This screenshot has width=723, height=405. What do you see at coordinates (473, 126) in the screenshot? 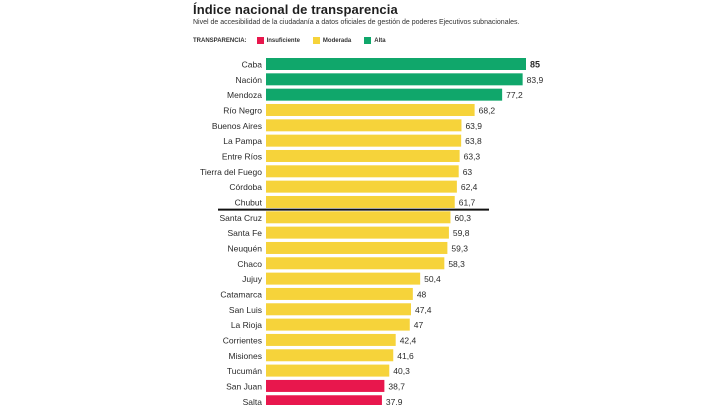
I see `value-label-buenos-aires: 63,9` at bounding box center [473, 126].